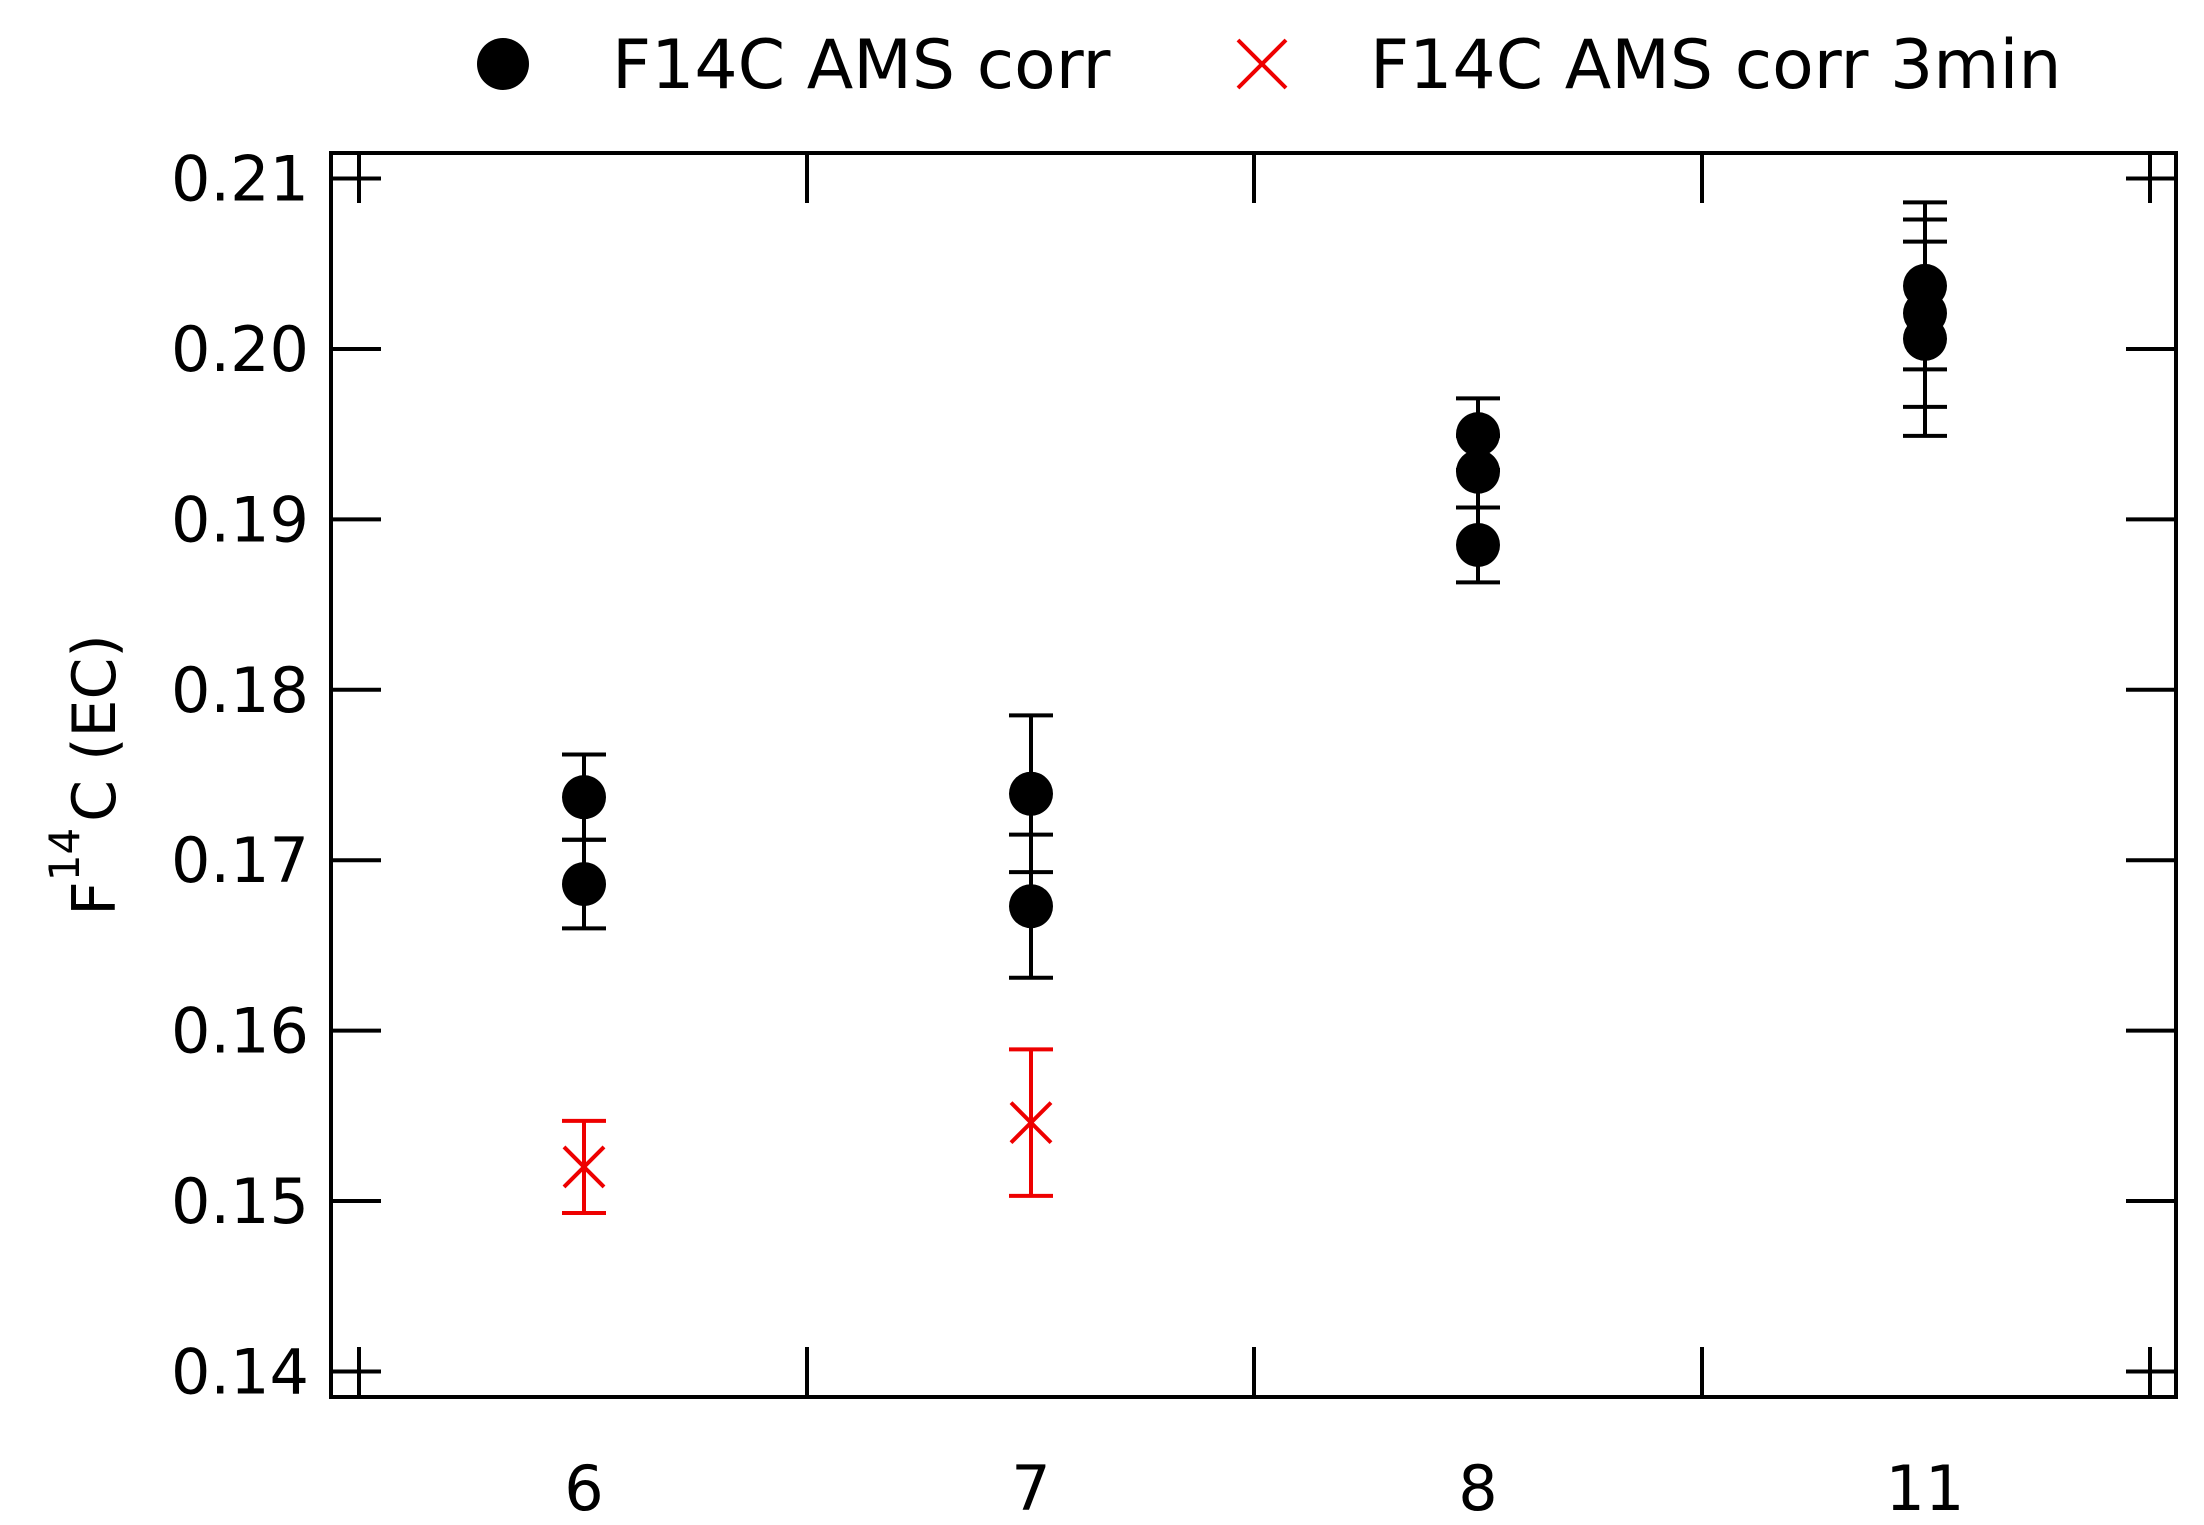 The height and width of the screenshot is (1525, 2204). I want to click on y-axis-label-prefix: F, so click(95, 898).